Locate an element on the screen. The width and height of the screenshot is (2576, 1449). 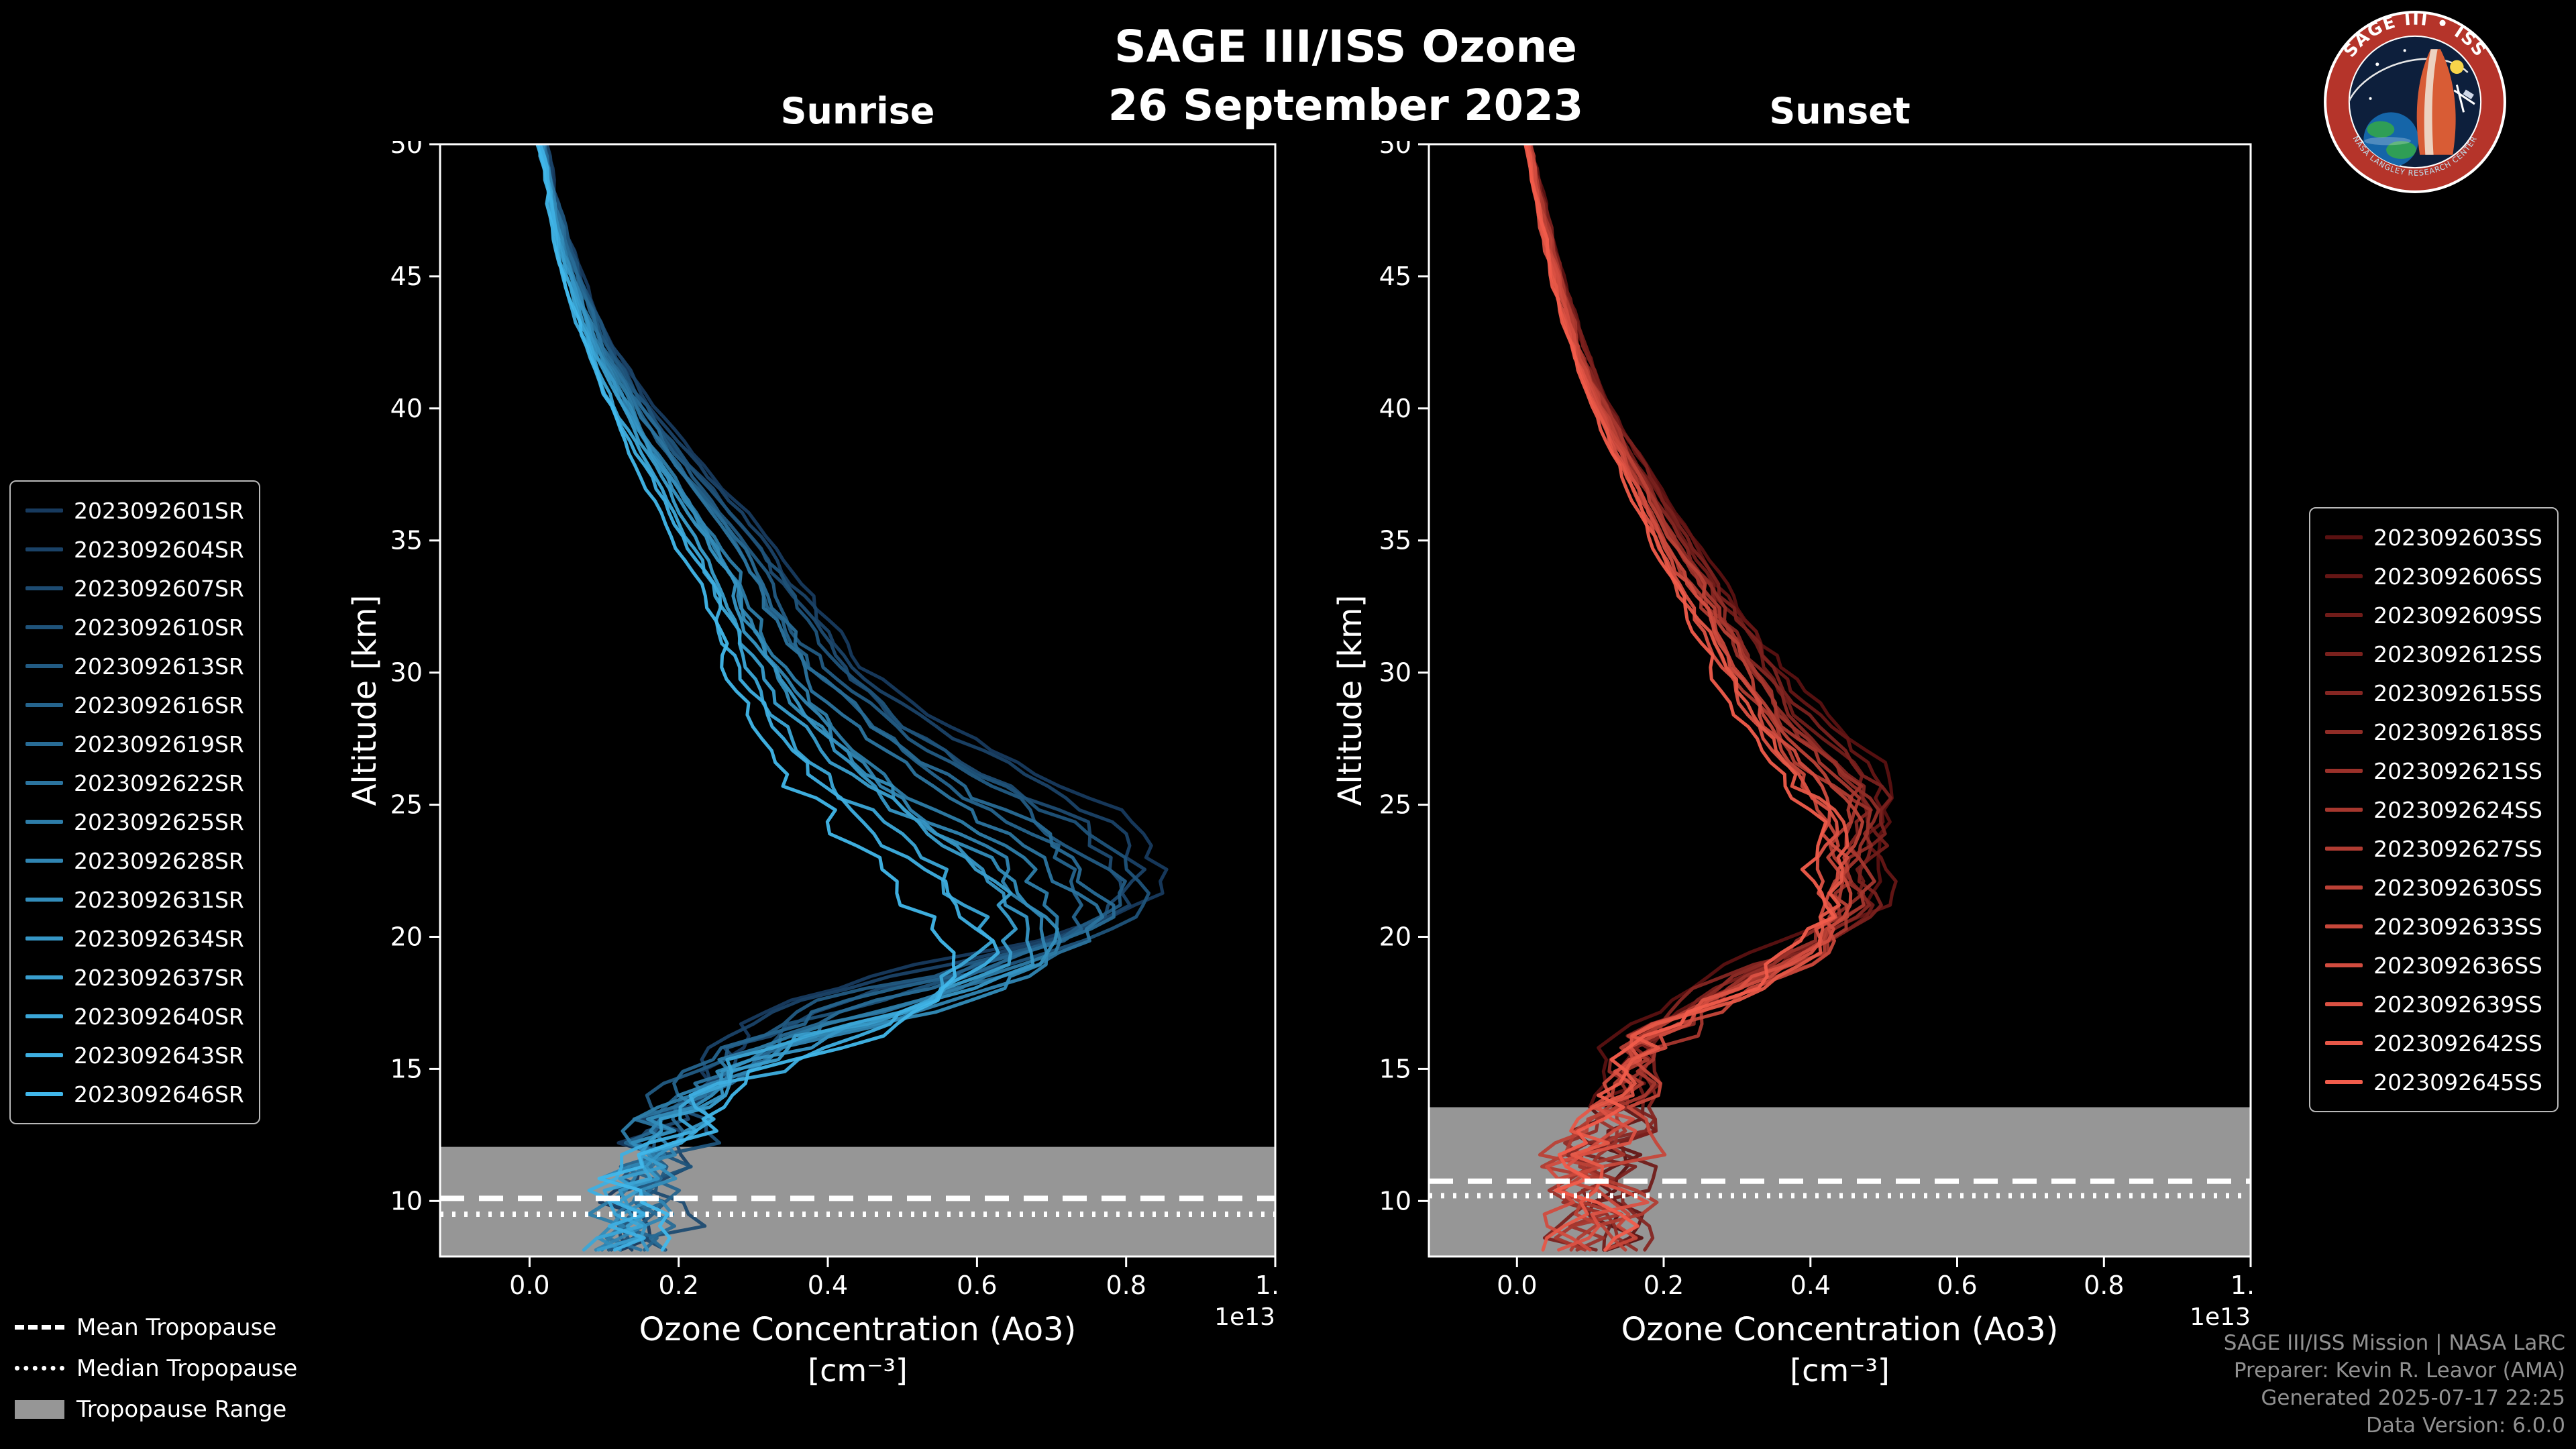
legend-item: 2023092615SS is located at coordinates (2433, 693).